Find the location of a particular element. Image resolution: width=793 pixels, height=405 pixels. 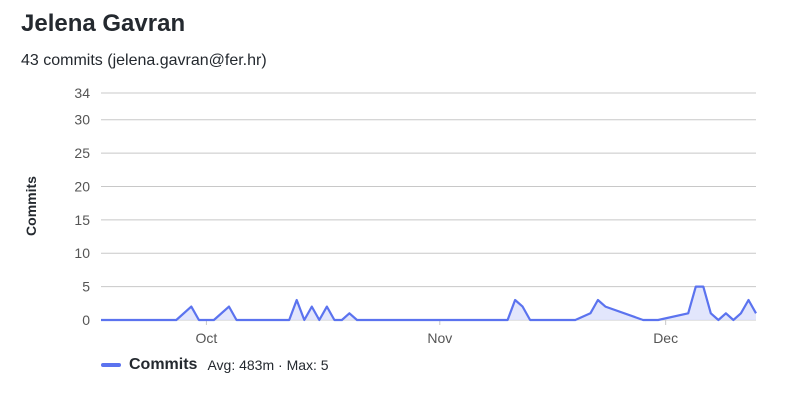

x-tick-label-dec: Dec is located at coordinates (665, 338).